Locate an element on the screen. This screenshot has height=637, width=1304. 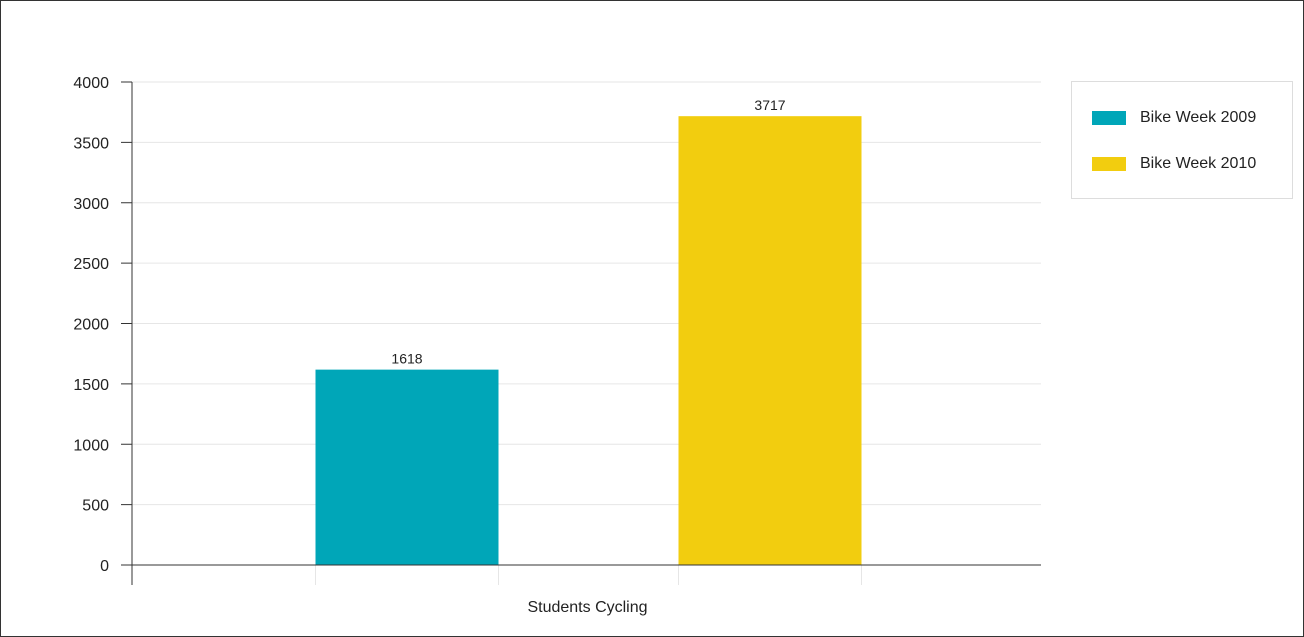
y-tick-label: 2500 is located at coordinates (91, 264).